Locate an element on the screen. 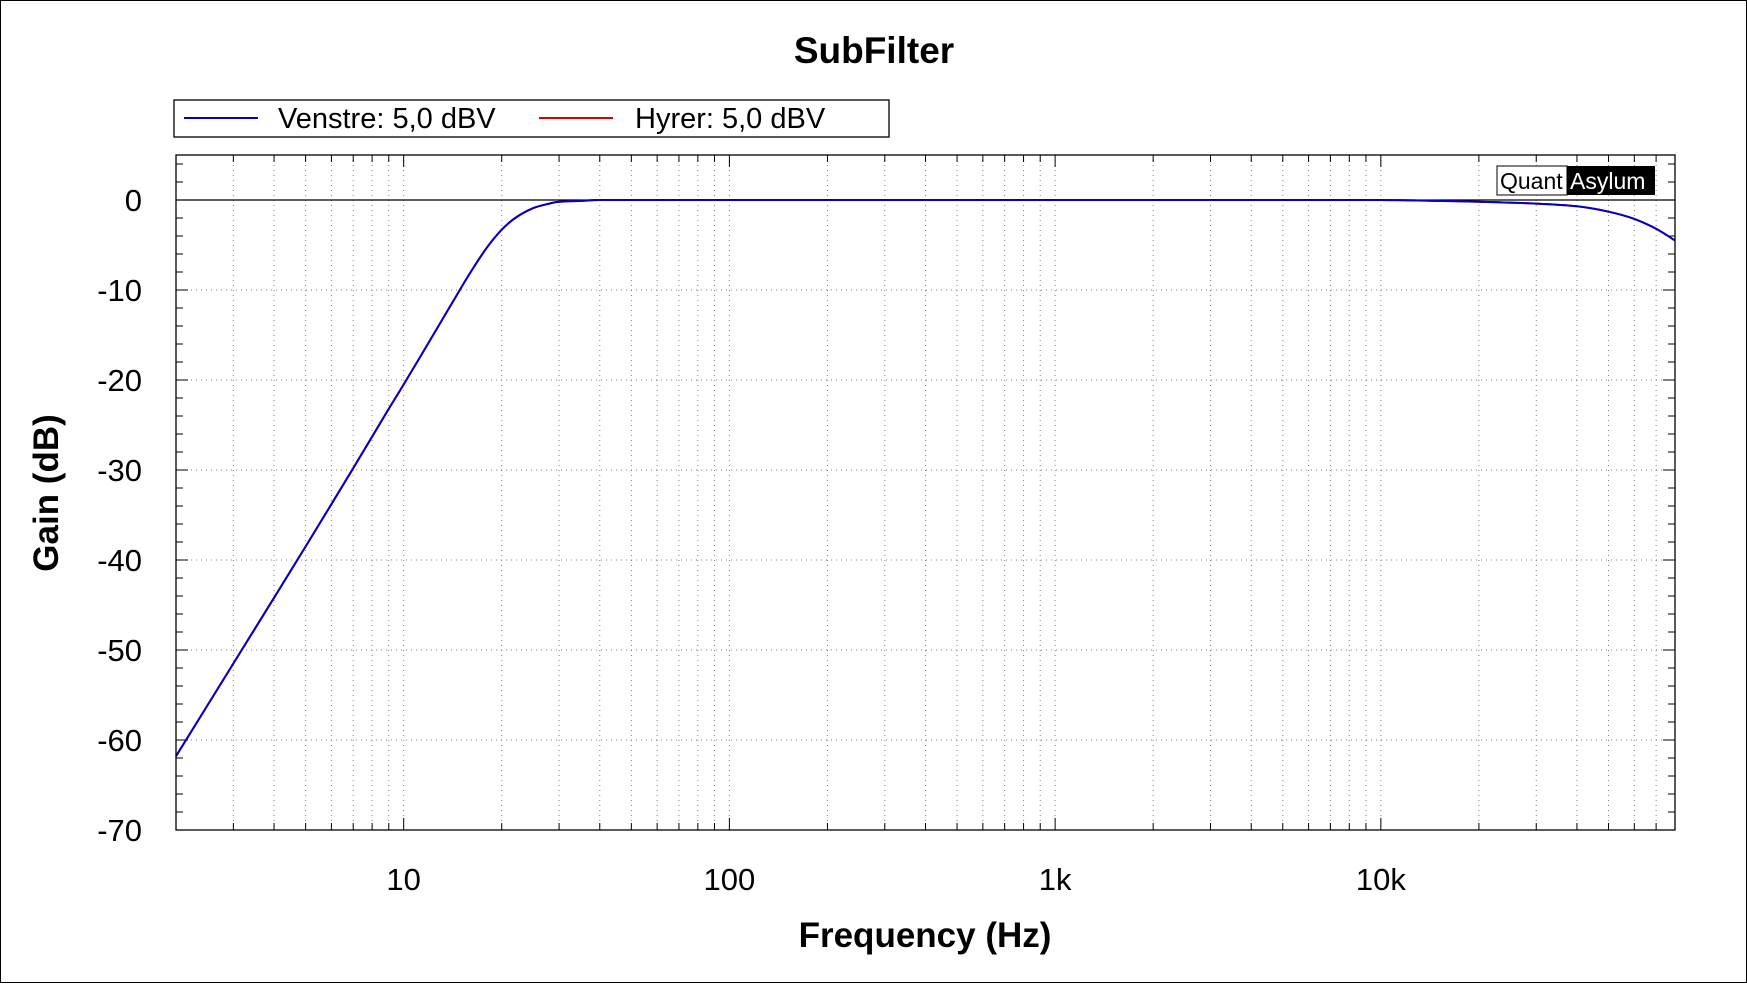 The image size is (1747, 984). x-tick-labels: 10 100 1k 10k is located at coordinates (896, 879).